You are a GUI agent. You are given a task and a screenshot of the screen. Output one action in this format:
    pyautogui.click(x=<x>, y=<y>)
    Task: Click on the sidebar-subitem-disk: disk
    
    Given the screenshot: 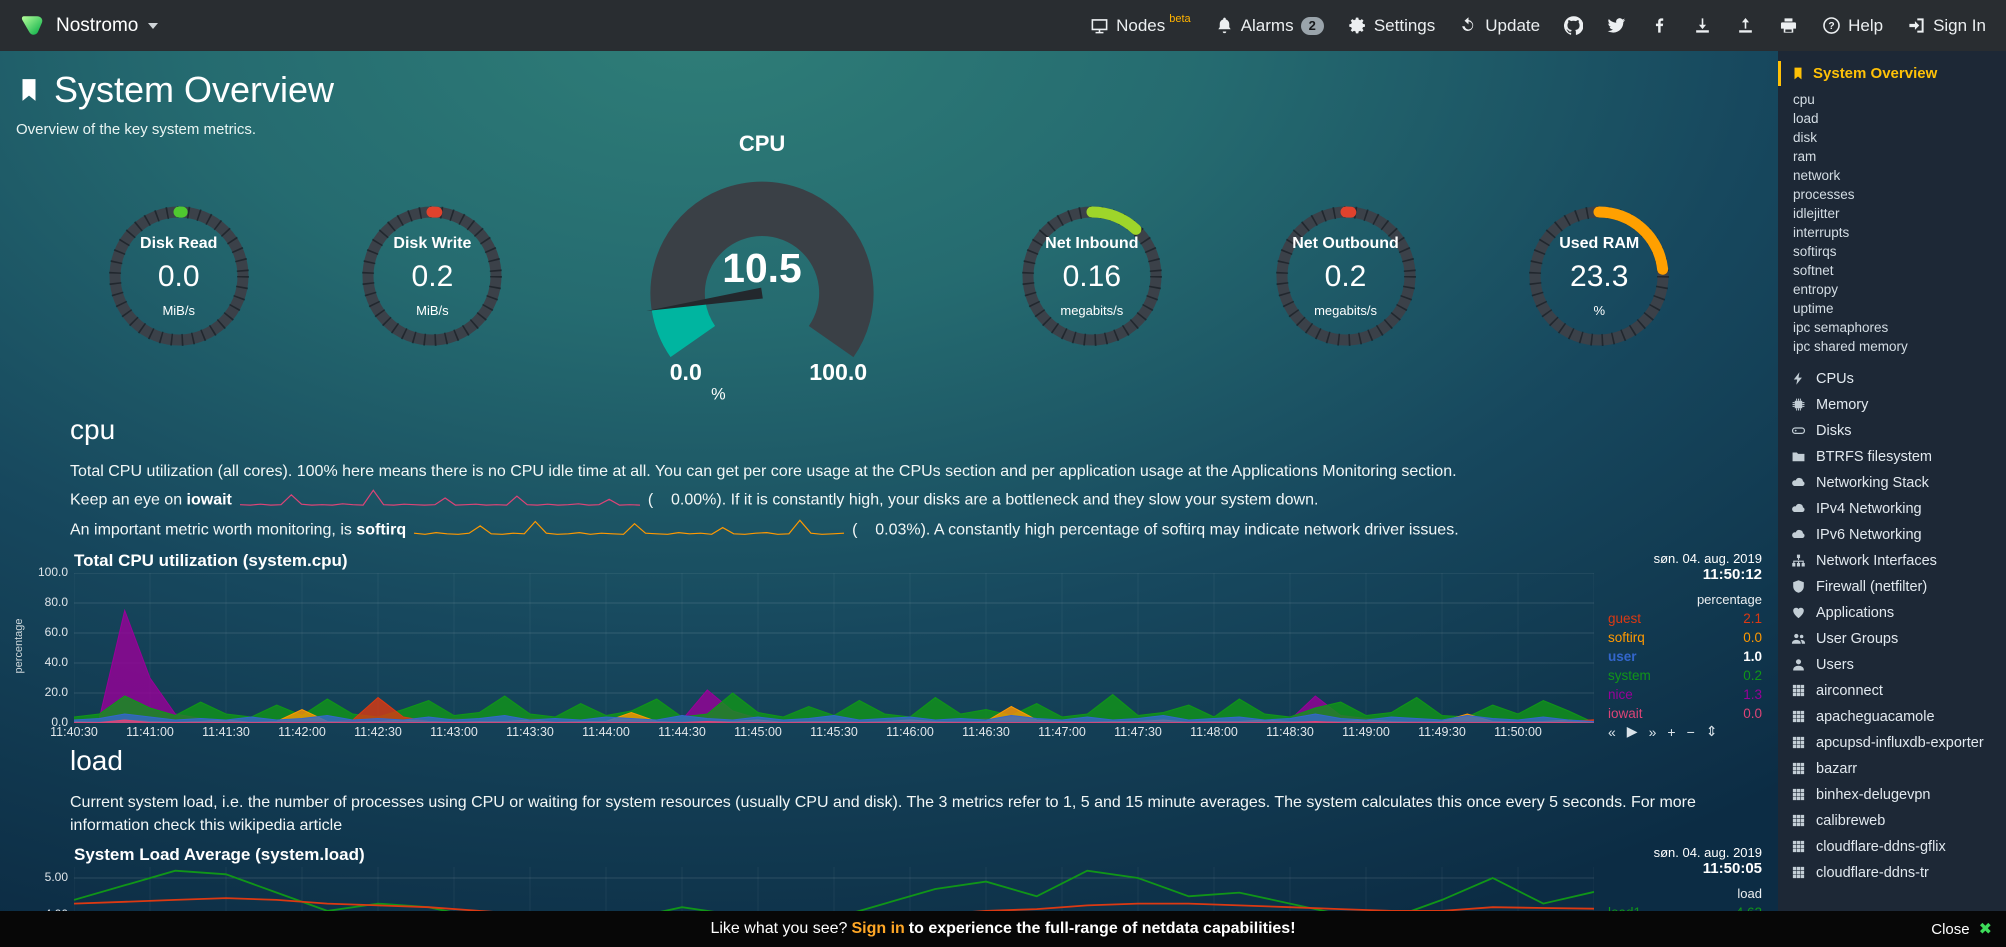 What is the action you would take?
    pyautogui.click(x=1805, y=137)
    